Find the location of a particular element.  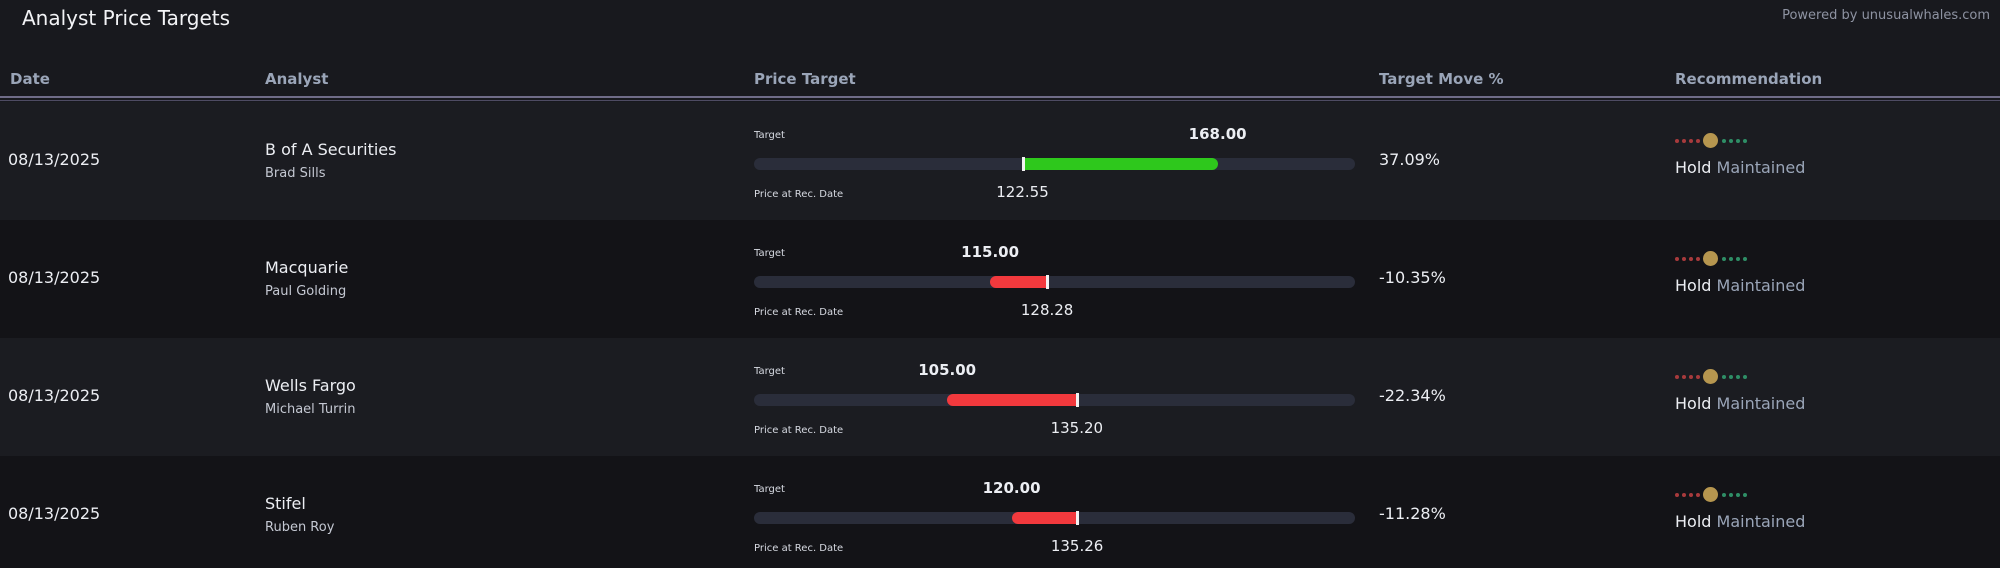

header-divider is located at coordinates (1000, 97).